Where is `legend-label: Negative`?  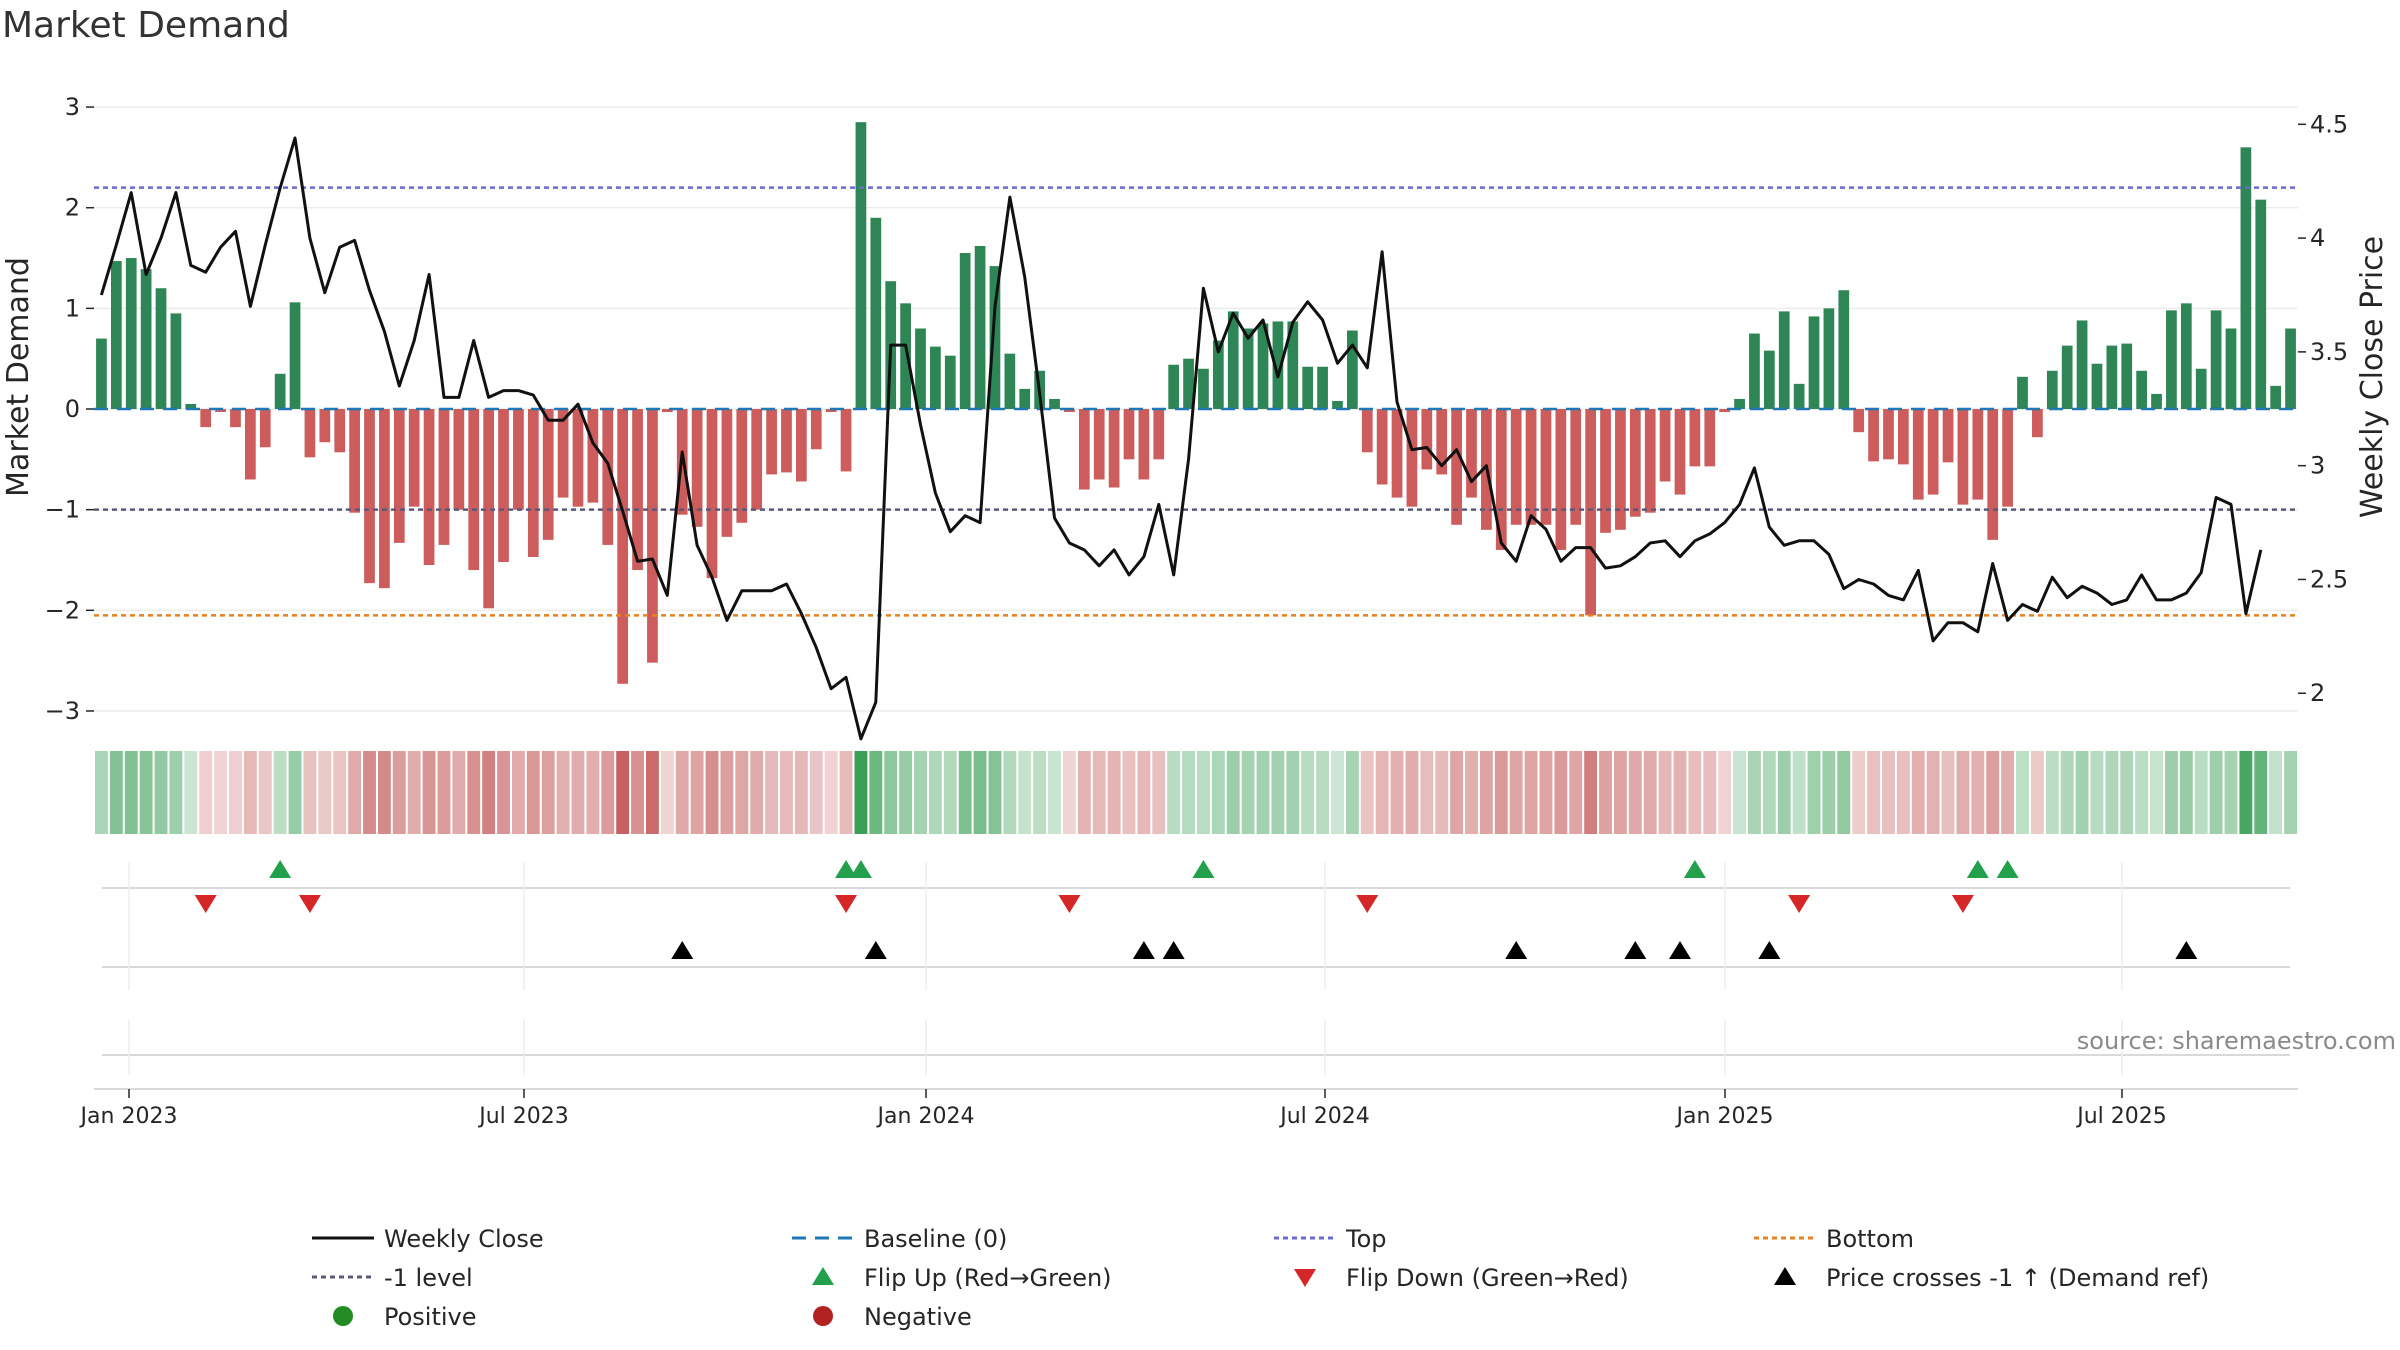
legend-label: Negative is located at coordinates (918, 1317).